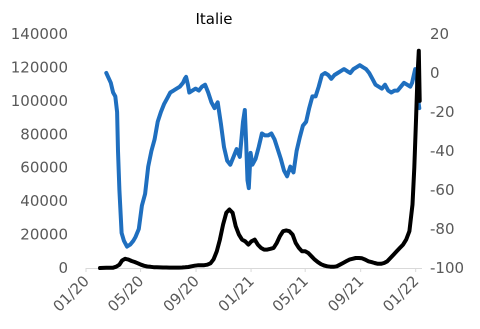 The height and width of the screenshot is (329, 480). Describe the element at coordinates (442, 229) in the screenshot. I see `right-tick-label: -80` at that location.